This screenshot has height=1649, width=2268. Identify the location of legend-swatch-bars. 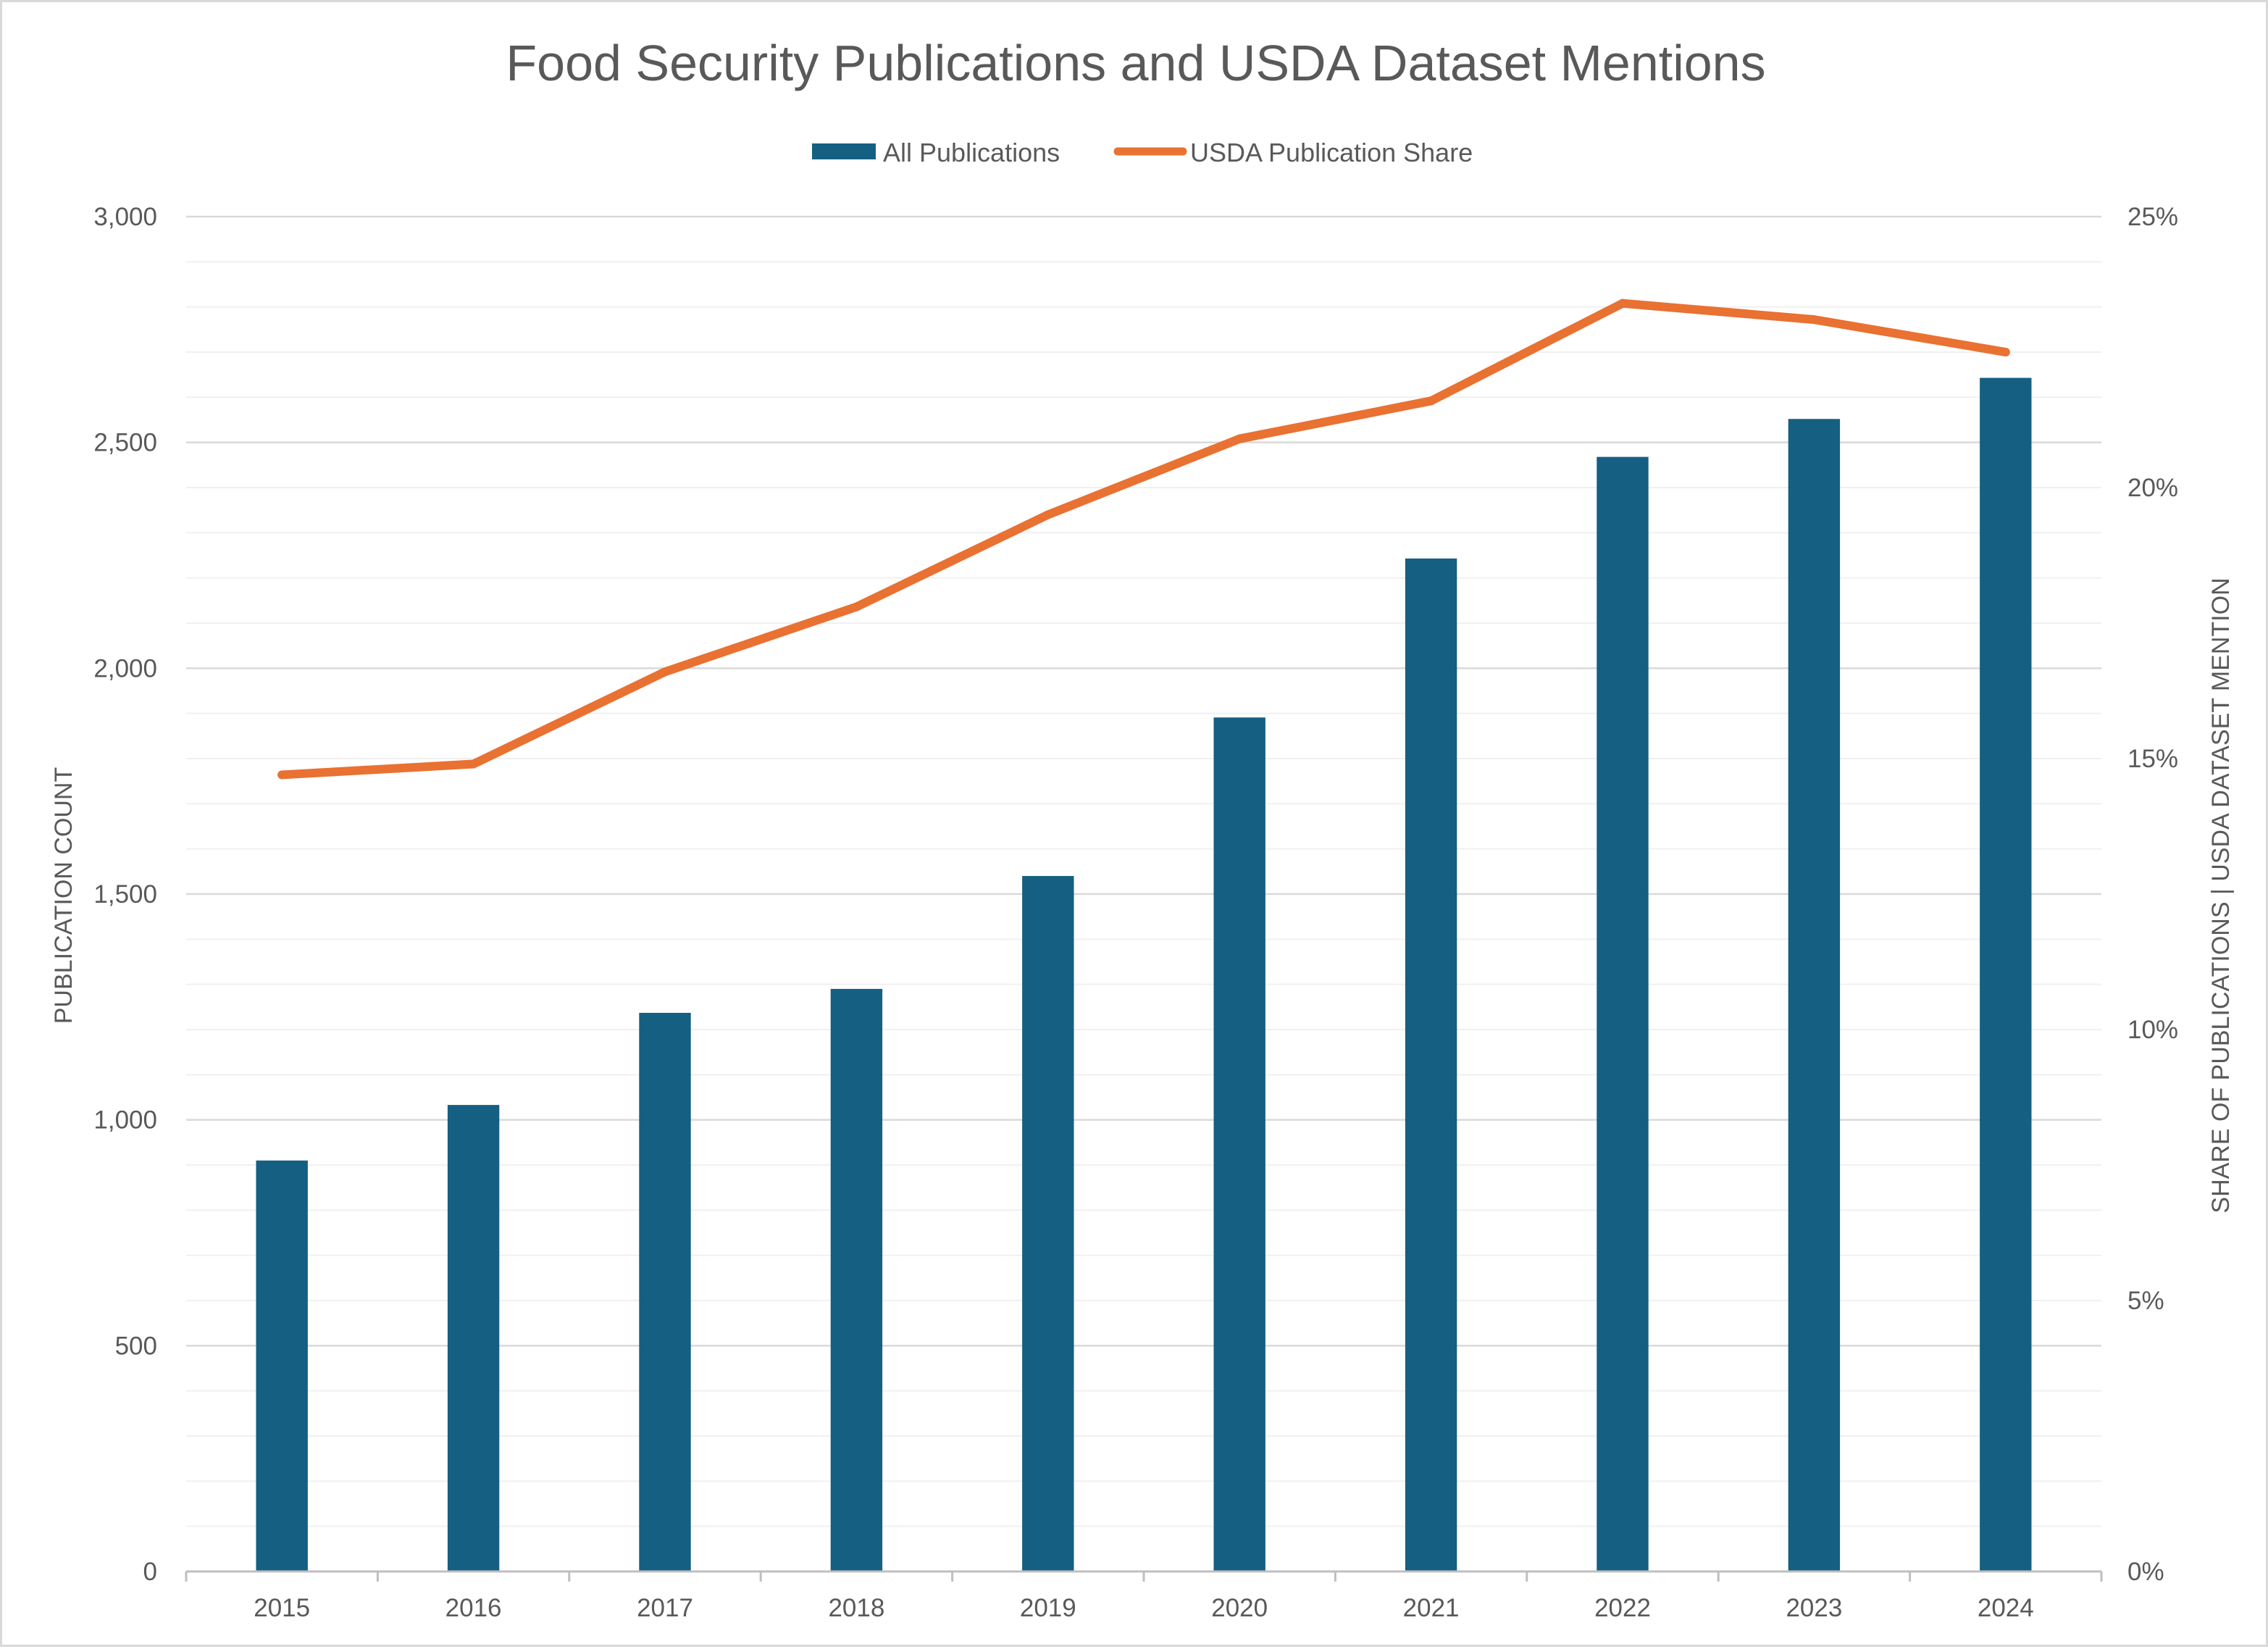
(844, 151).